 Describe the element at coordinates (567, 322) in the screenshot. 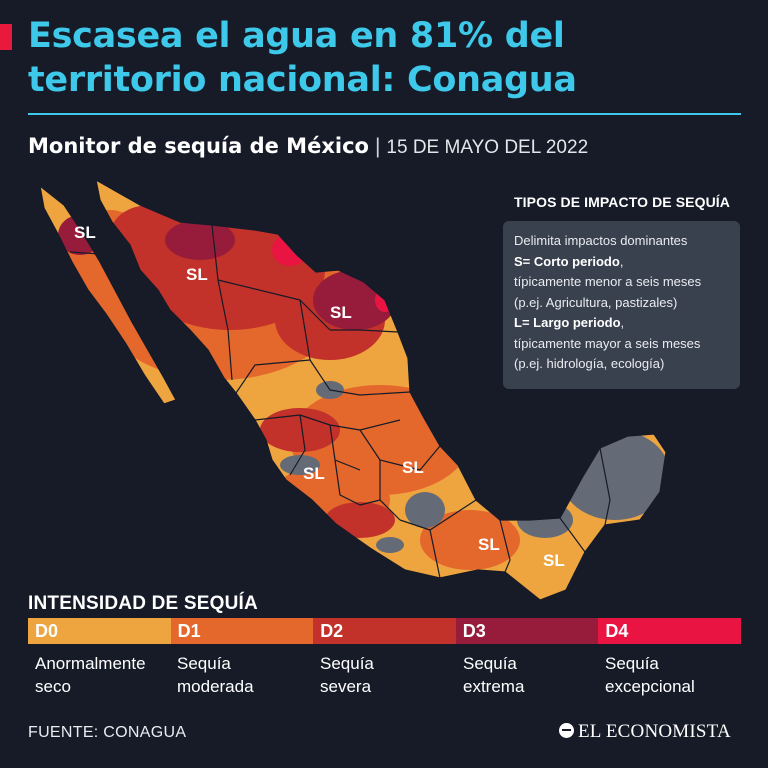

I see `impact-long-label: L= Largo periodo` at that location.